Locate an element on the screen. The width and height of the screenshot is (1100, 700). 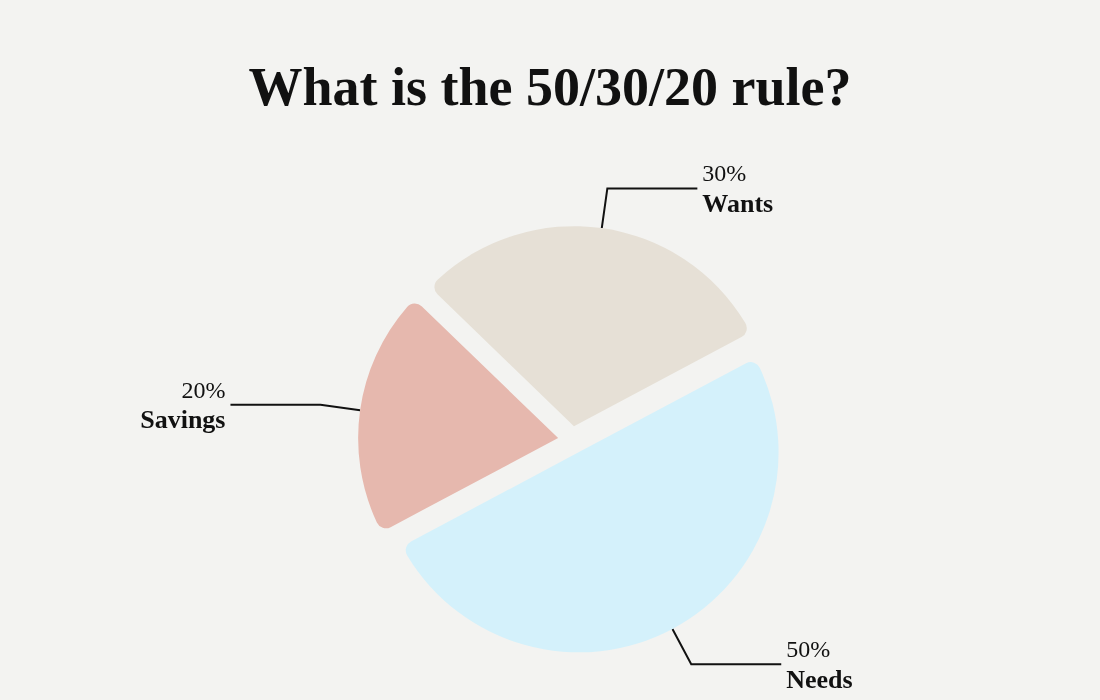
data-label: 50% is located at coordinates (808, 649).